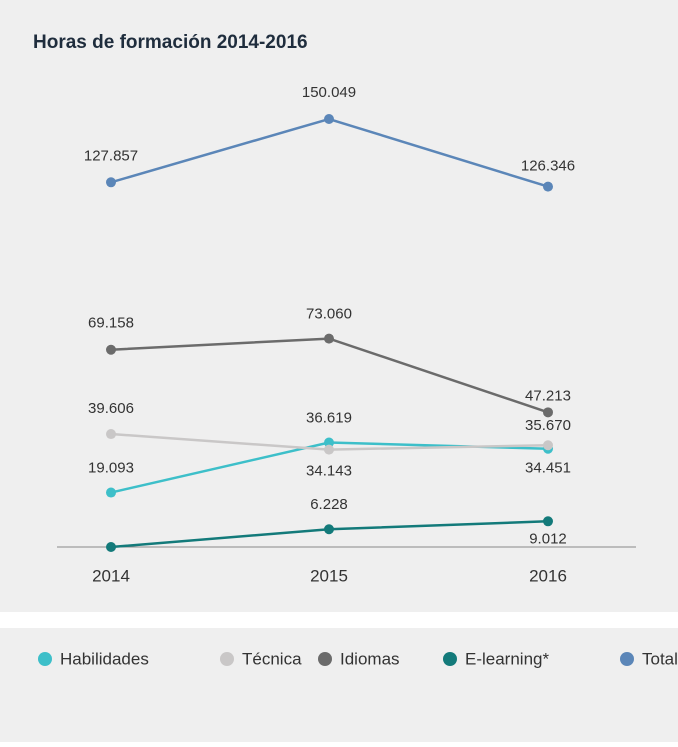 The image size is (678, 747). What do you see at coordinates (548, 166) in the screenshot?
I see `data-label: 126.346` at bounding box center [548, 166].